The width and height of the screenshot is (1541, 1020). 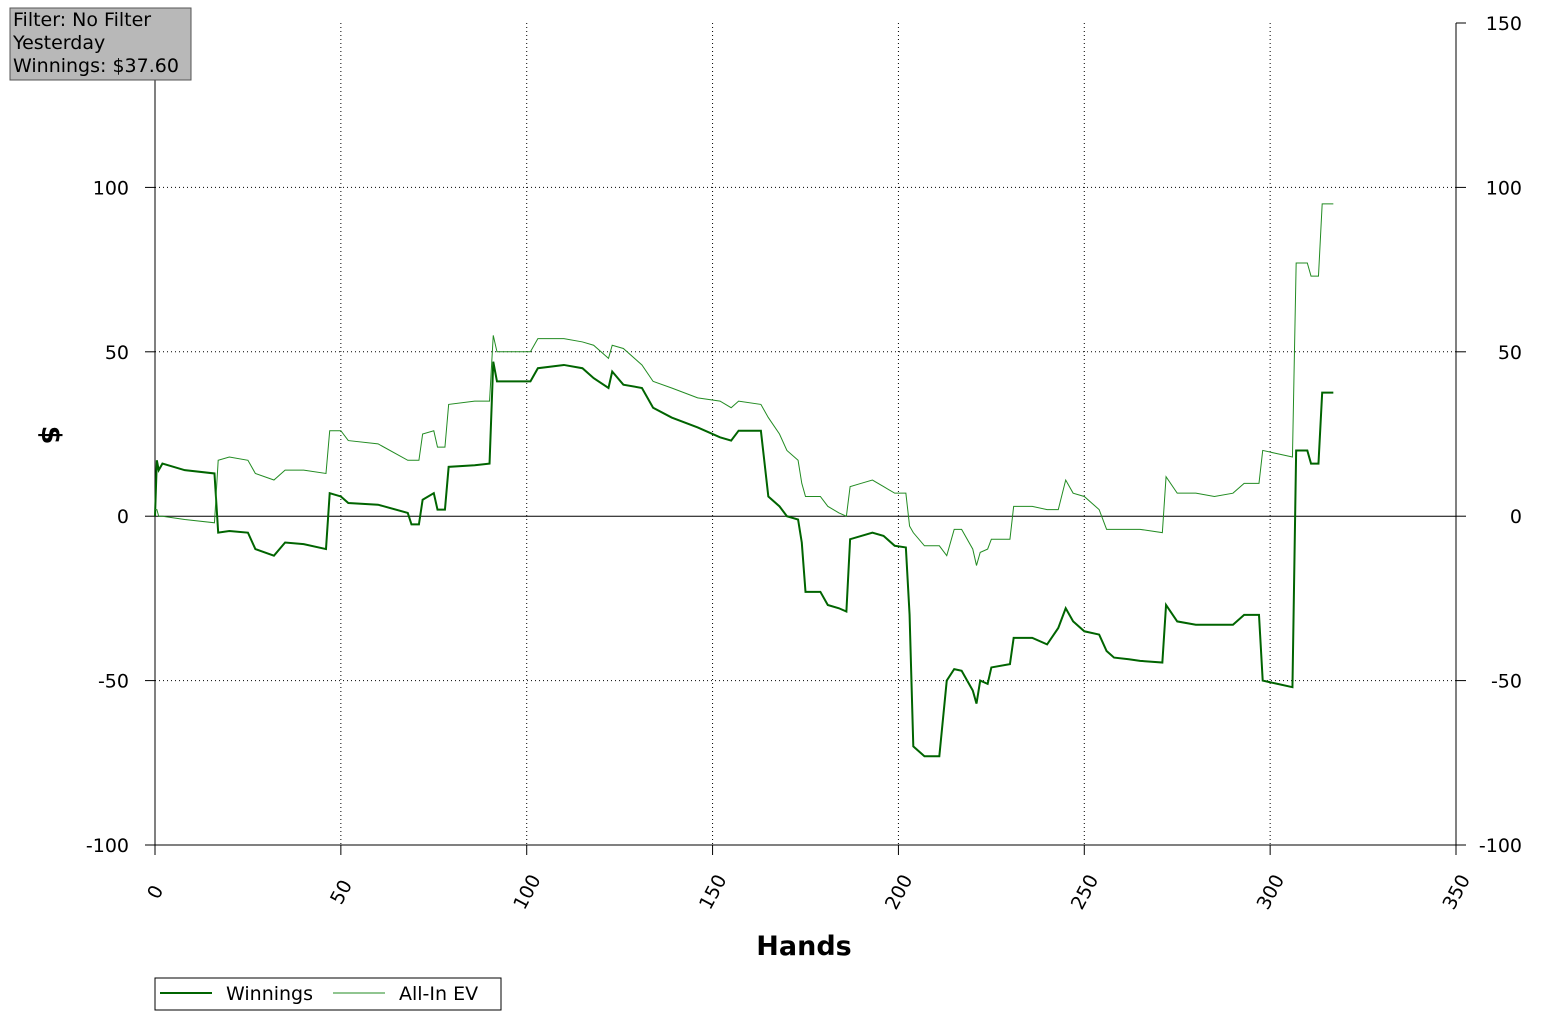 What do you see at coordinates (328, 994) in the screenshot?
I see `legend` at bounding box center [328, 994].